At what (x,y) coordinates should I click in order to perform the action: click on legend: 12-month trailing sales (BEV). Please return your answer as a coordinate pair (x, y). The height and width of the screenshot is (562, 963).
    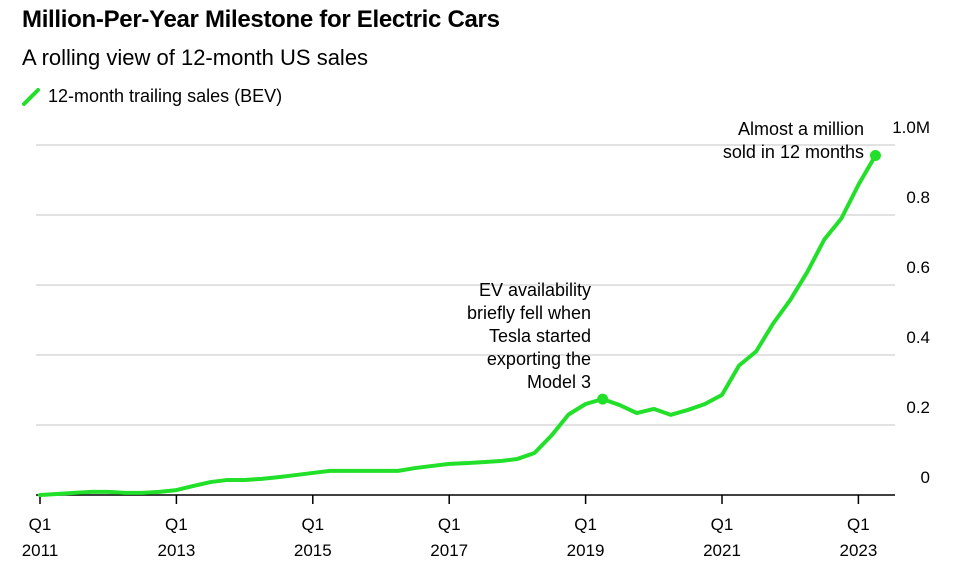
    Looking at the image, I should click on (152, 96).